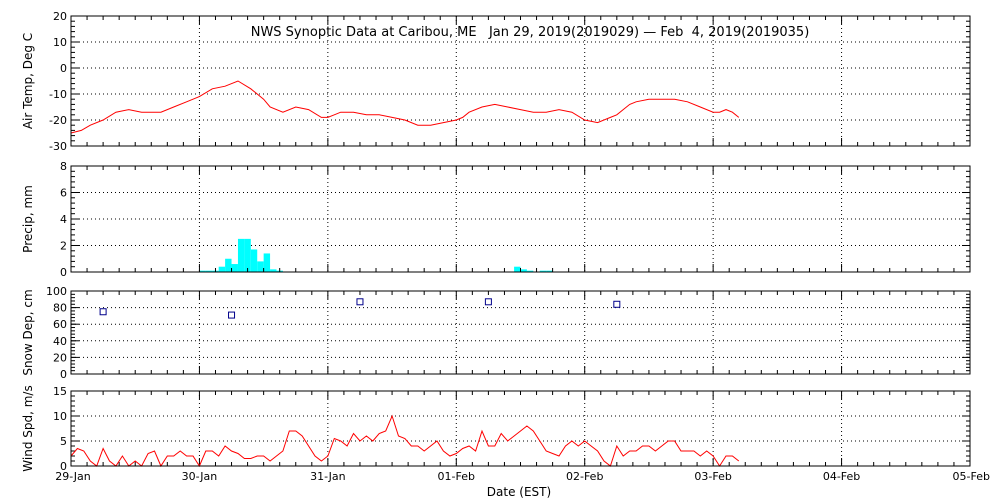 Image resolution: width=1000 pixels, height=500 pixels. I want to click on wind-speed-series-line, so click(405, 441).